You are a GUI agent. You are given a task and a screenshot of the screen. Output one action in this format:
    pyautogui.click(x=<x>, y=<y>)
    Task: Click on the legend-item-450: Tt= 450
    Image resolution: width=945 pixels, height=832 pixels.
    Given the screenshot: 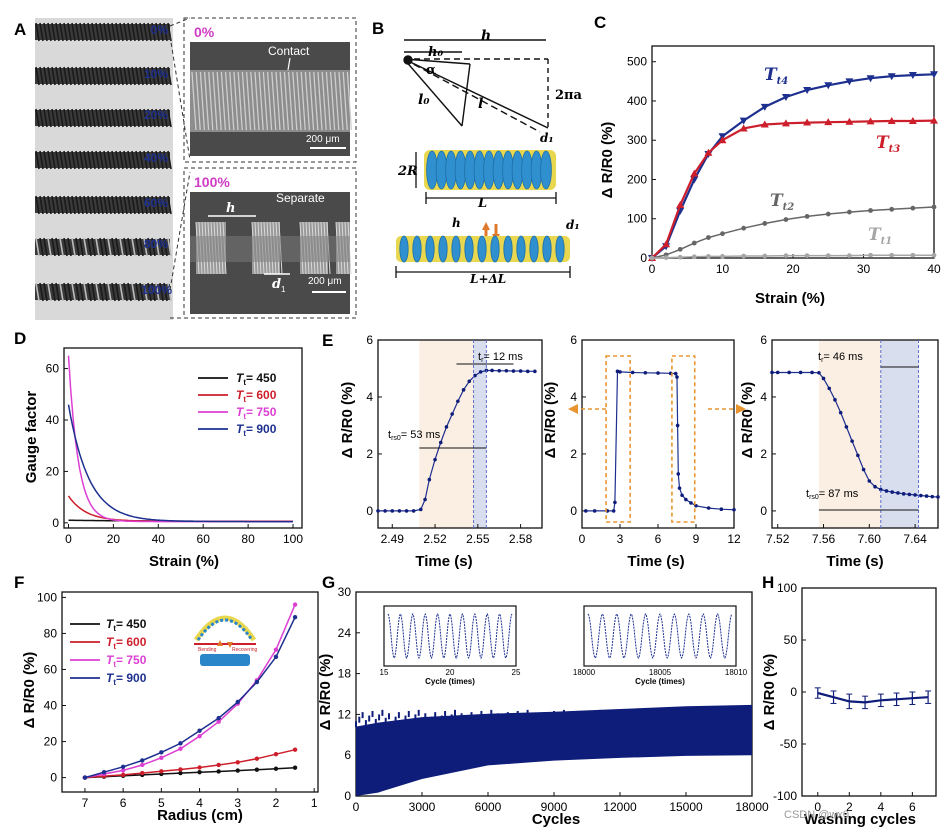 What is the action you would take?
    pyautogui.click(x=237, y=379)
    